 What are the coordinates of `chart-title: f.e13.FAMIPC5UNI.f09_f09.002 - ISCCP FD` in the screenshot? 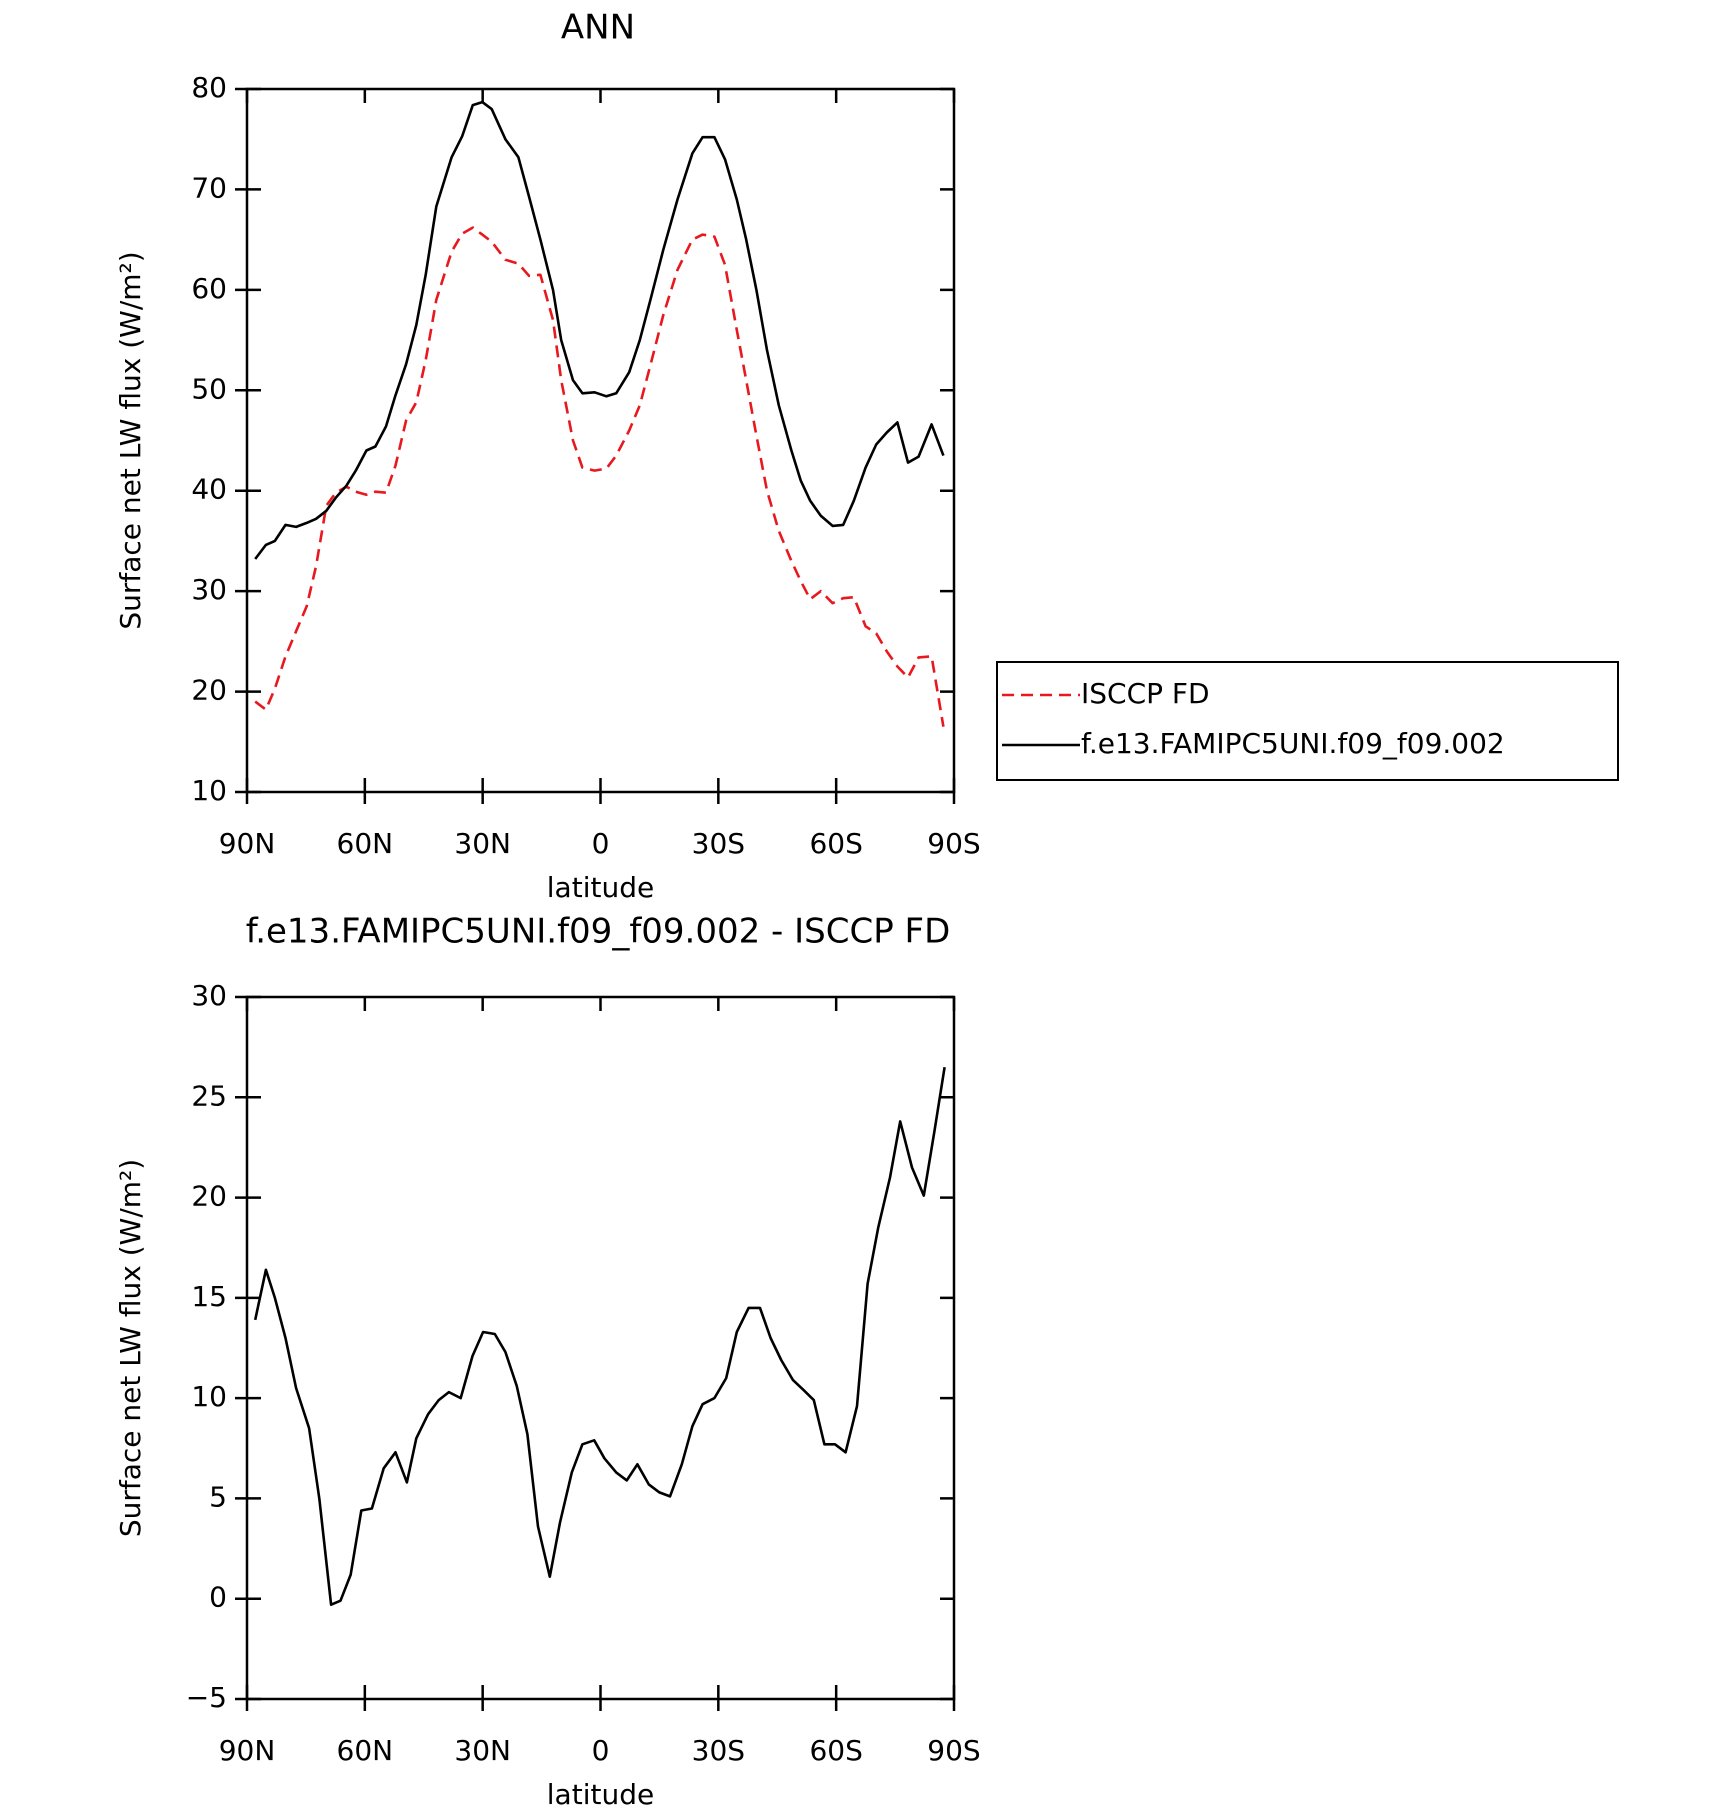 It's located at (598, 932).